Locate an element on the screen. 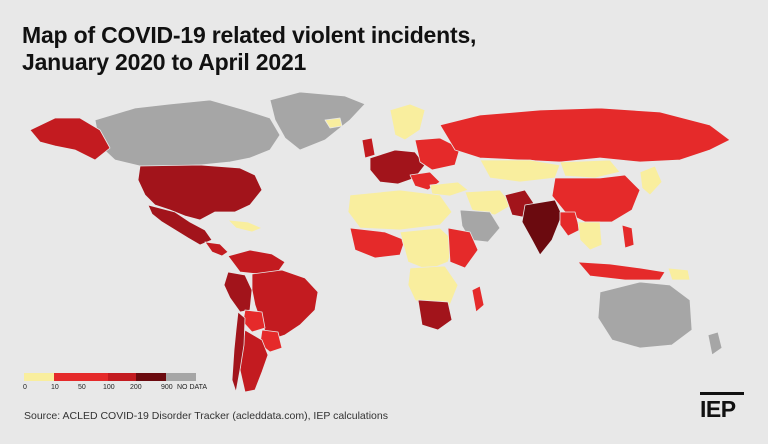 The width and height of the screenshot is (768, 444). region-iran-iraq is located at coordinates (488, 202).